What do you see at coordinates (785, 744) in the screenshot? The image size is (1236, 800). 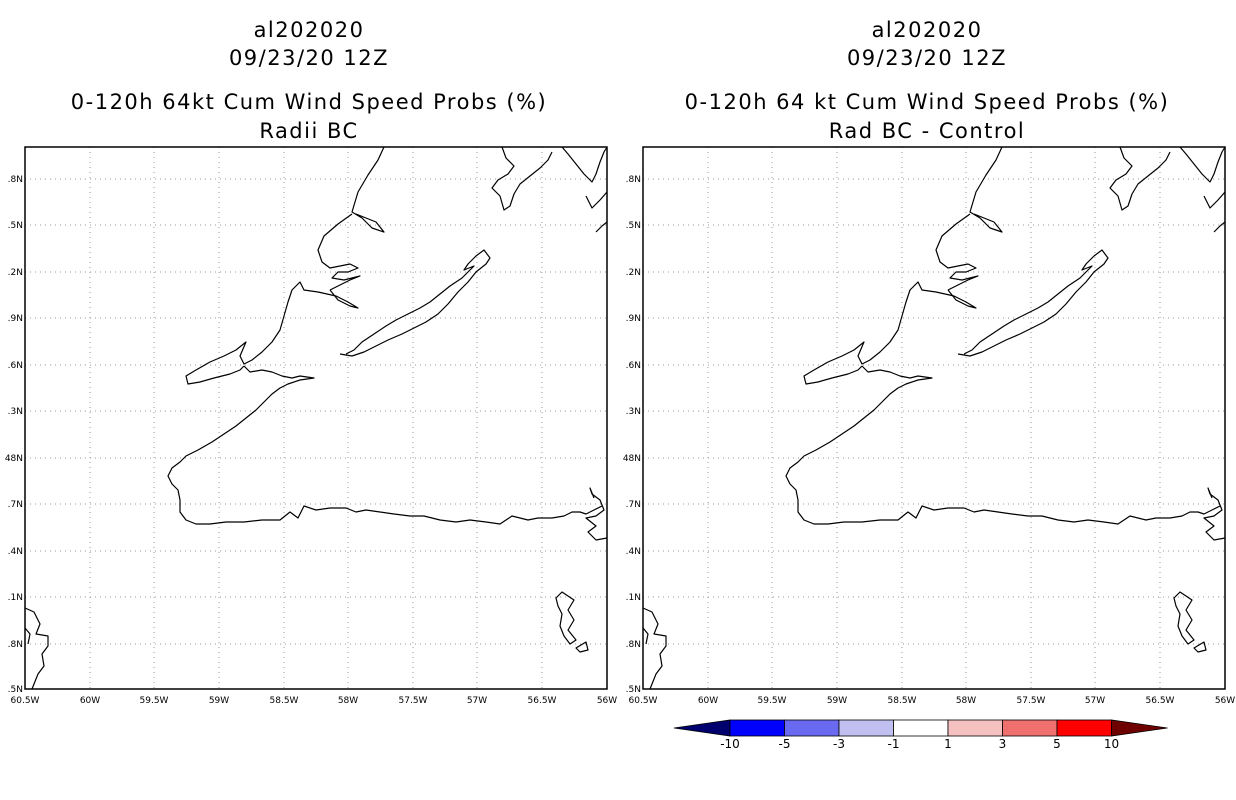 I see `colorbar-label: -5` at bounding box center [785, 744].